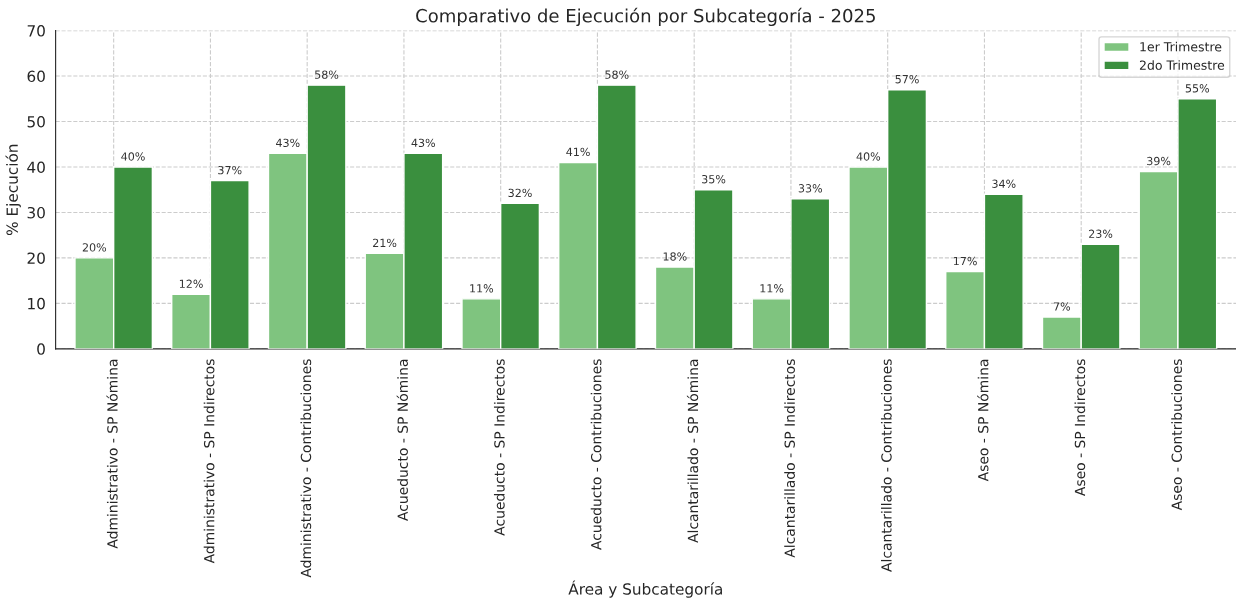 The height and width of the screenshot is (612, 1236). Describe the element at coordinates (645, 589) in the screenshot. I see `x-axis-title: Área y Subcategoría` at that location.